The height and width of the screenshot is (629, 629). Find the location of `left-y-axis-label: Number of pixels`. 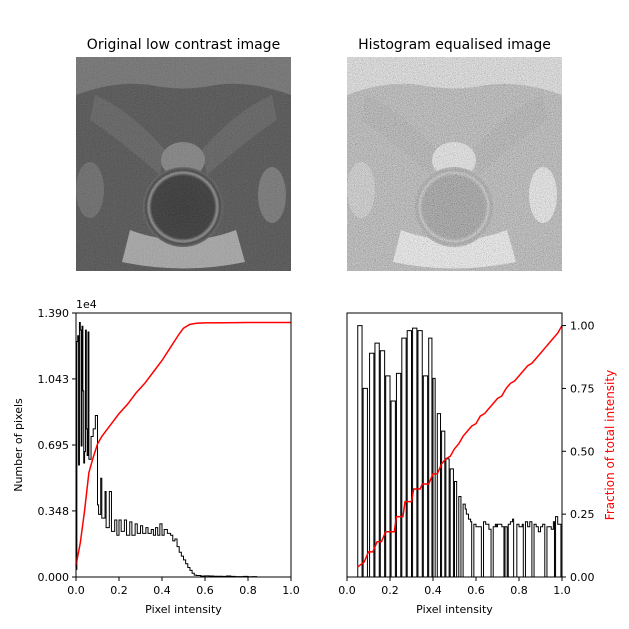

left-y-axis-label: Number of pixels is located at coordinates (18, 445).